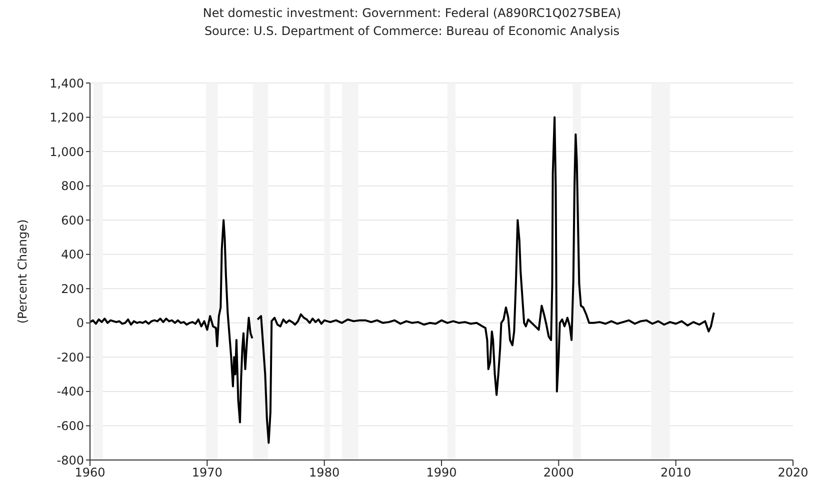 The image size is (824, 495). Describe the element at coordinates (676, 473) in the screenshot. I see `x-tick-label: 2010` at that location.